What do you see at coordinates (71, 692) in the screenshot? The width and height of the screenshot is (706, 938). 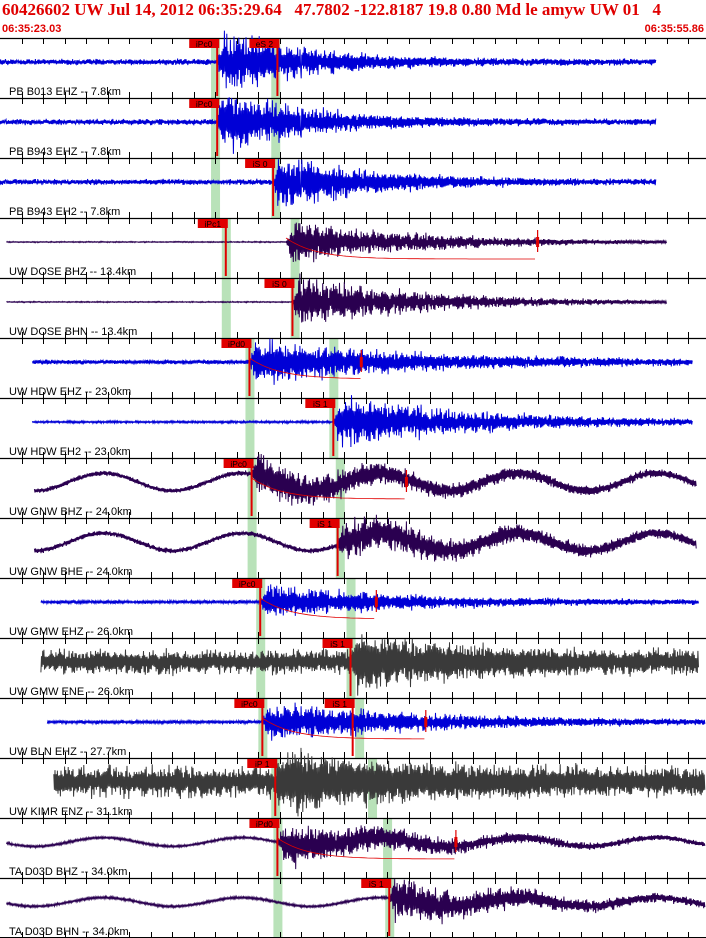 I see `trace-label: UW GMW ENE -- 26.0km` at bounding box center [71, 692].